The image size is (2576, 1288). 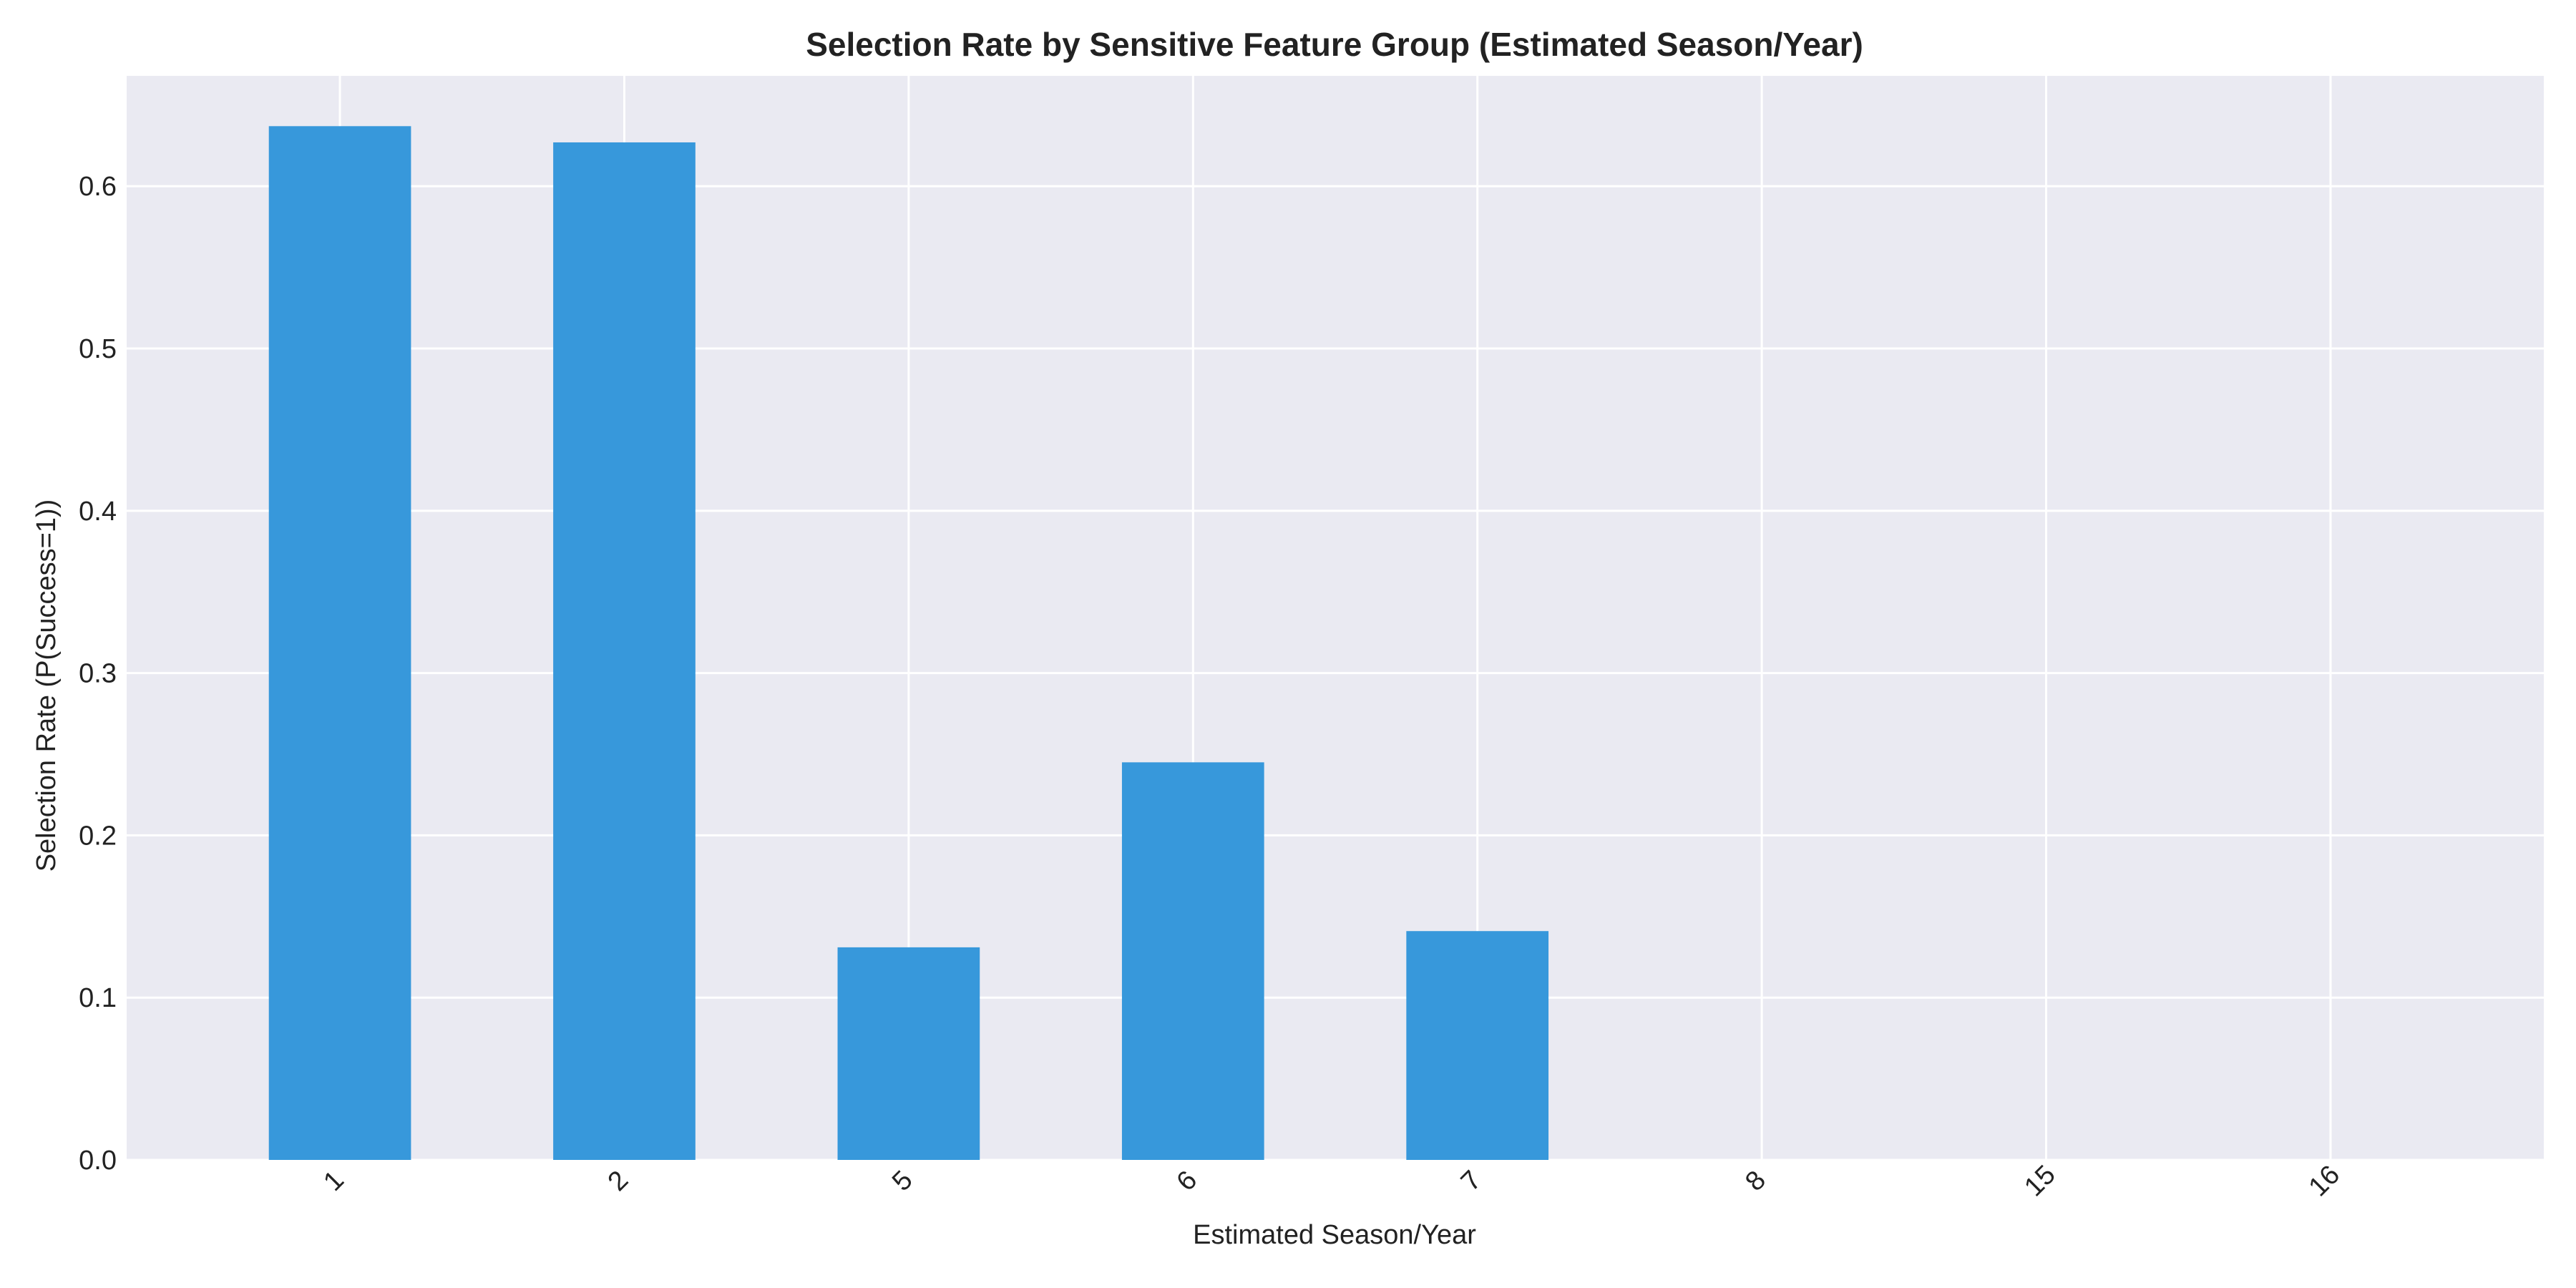 I want to click on x-tick-label: 5, so click(x=903, y=1181).